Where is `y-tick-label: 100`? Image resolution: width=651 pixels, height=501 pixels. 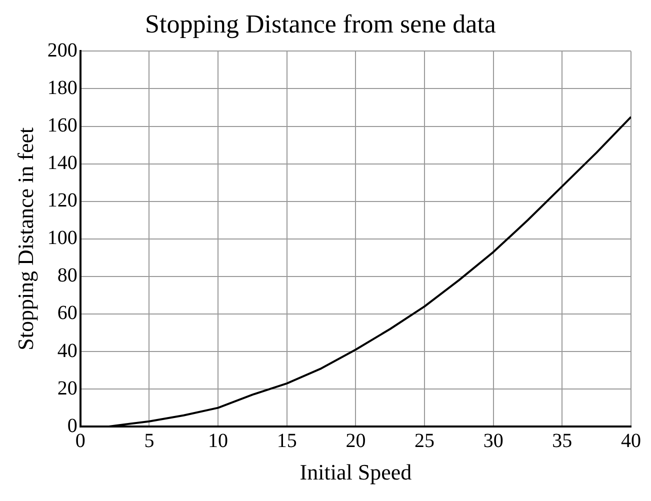
y-tick-label: 100 is located at coordinates (62, 238).